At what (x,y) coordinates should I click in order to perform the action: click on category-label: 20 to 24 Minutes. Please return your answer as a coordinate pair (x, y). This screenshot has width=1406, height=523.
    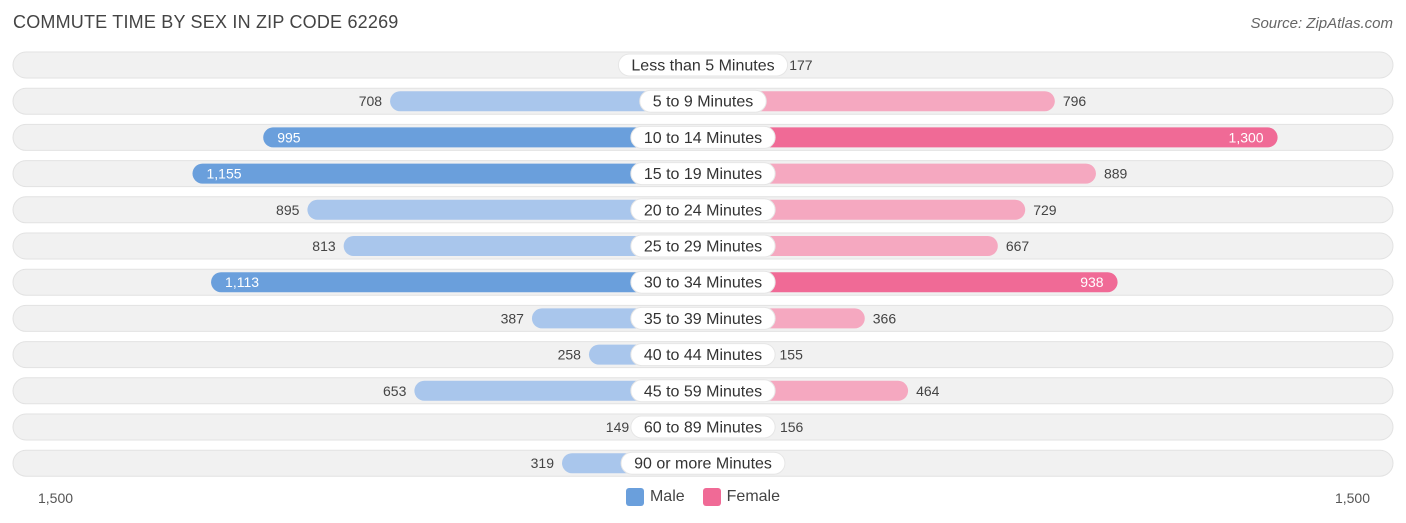
    Looking at the image, I should click on (703, 210).